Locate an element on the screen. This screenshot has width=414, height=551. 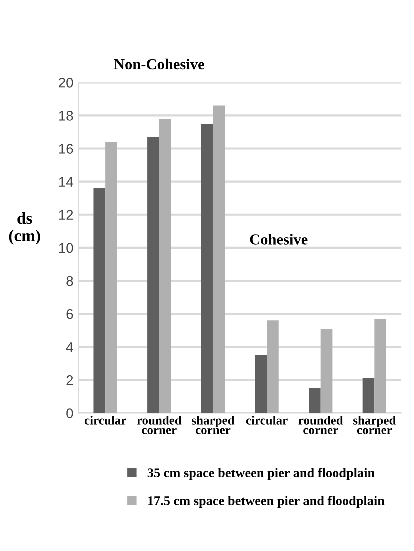
y-tick-label: 20 is located at coordinates (66, 83).